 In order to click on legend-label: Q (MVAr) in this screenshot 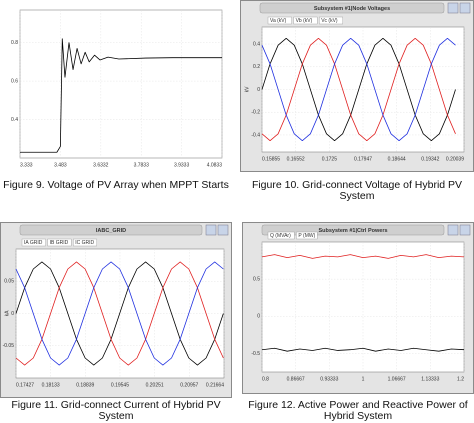, I will do `click(280, 236)`.